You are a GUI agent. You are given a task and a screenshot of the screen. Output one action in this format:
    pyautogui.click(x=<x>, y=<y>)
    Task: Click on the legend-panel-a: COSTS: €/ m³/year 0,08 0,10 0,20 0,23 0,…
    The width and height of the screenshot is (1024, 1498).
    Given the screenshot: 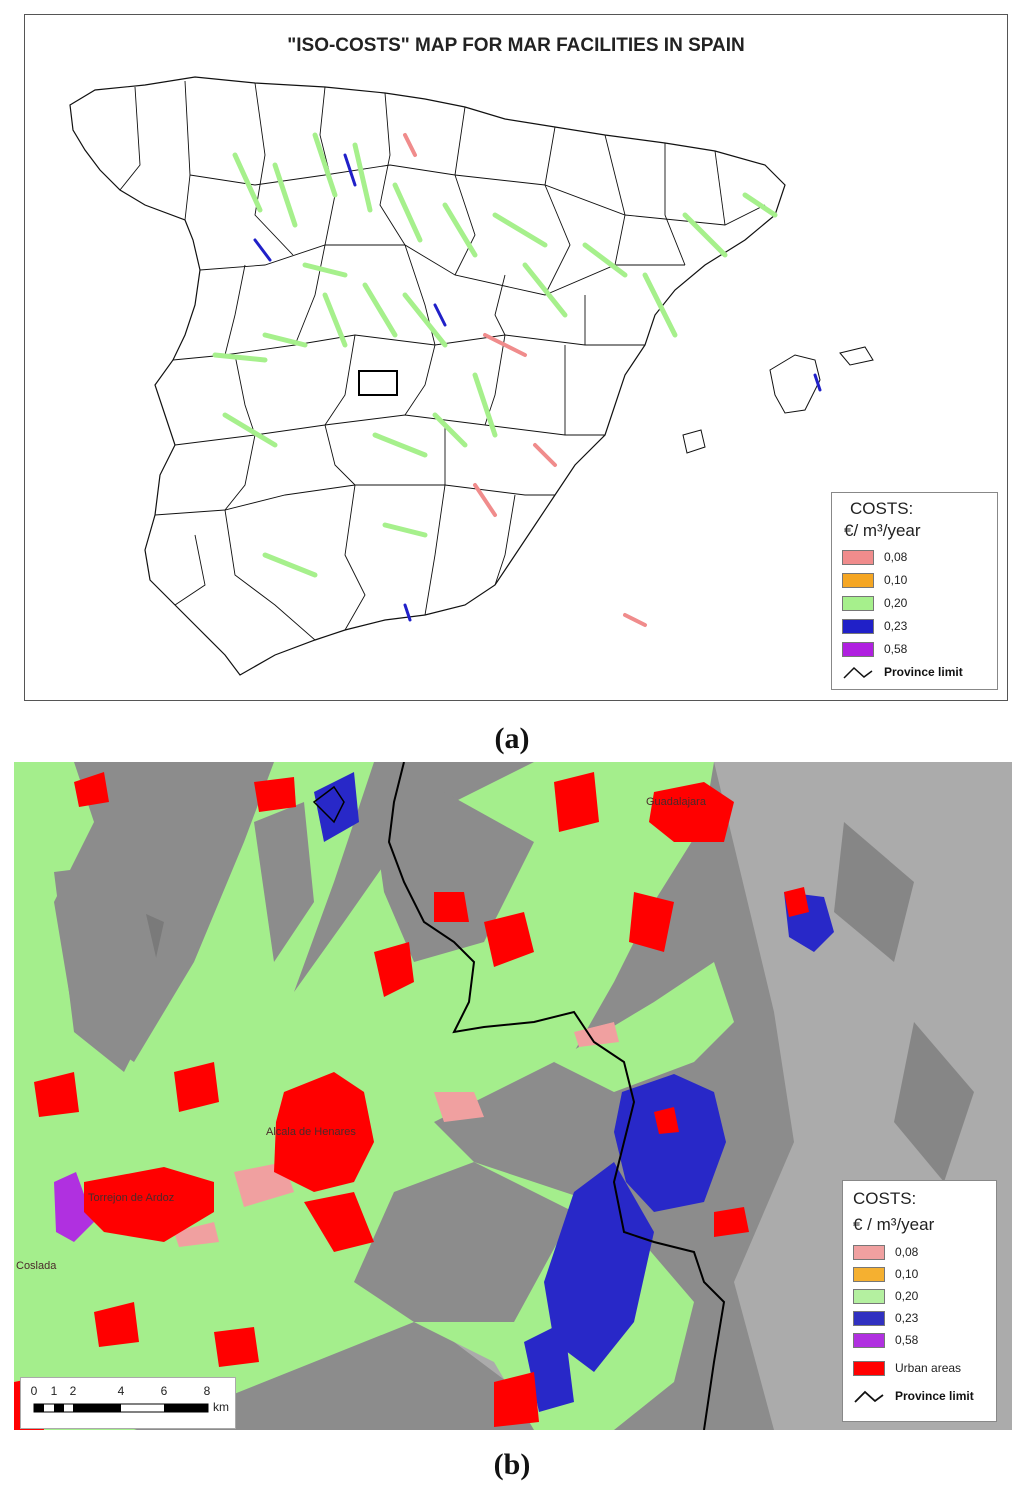 What is the action you would take?
    pyautogui.click(x=914, y=591)
    